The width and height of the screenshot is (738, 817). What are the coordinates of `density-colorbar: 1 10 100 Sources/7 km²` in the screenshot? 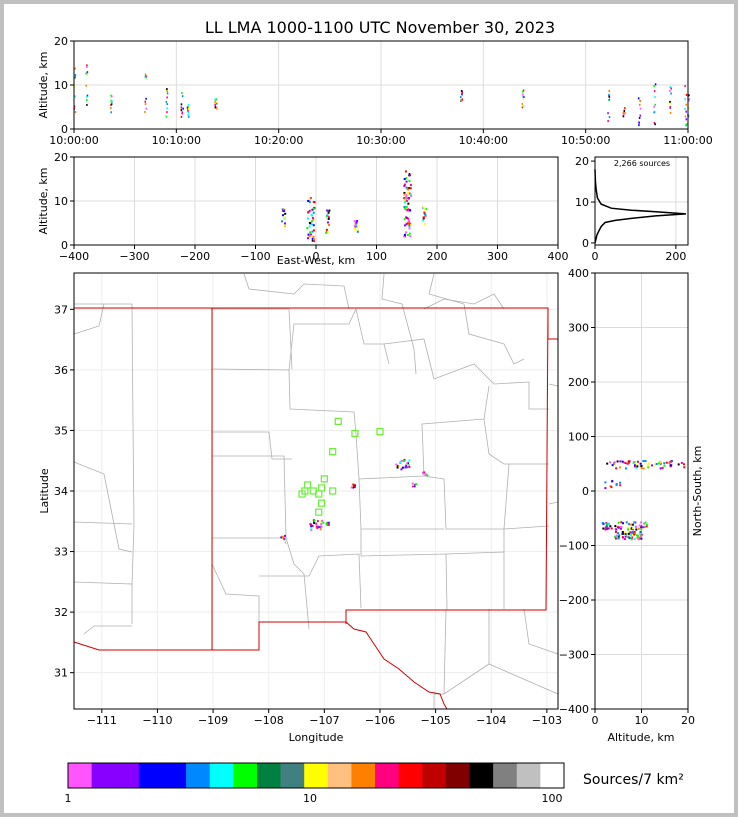 It's located at (374, 783).